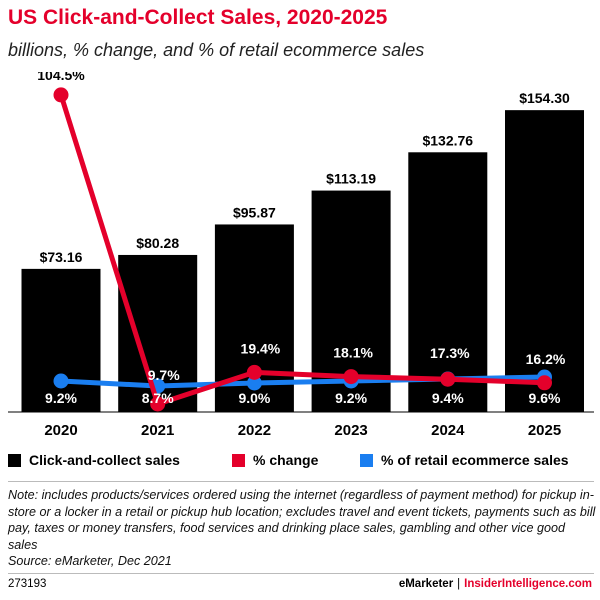 This screenshot has width=600, height=600. I want to click on site-name: InsiderIntelligence.com, so click(528, 584).